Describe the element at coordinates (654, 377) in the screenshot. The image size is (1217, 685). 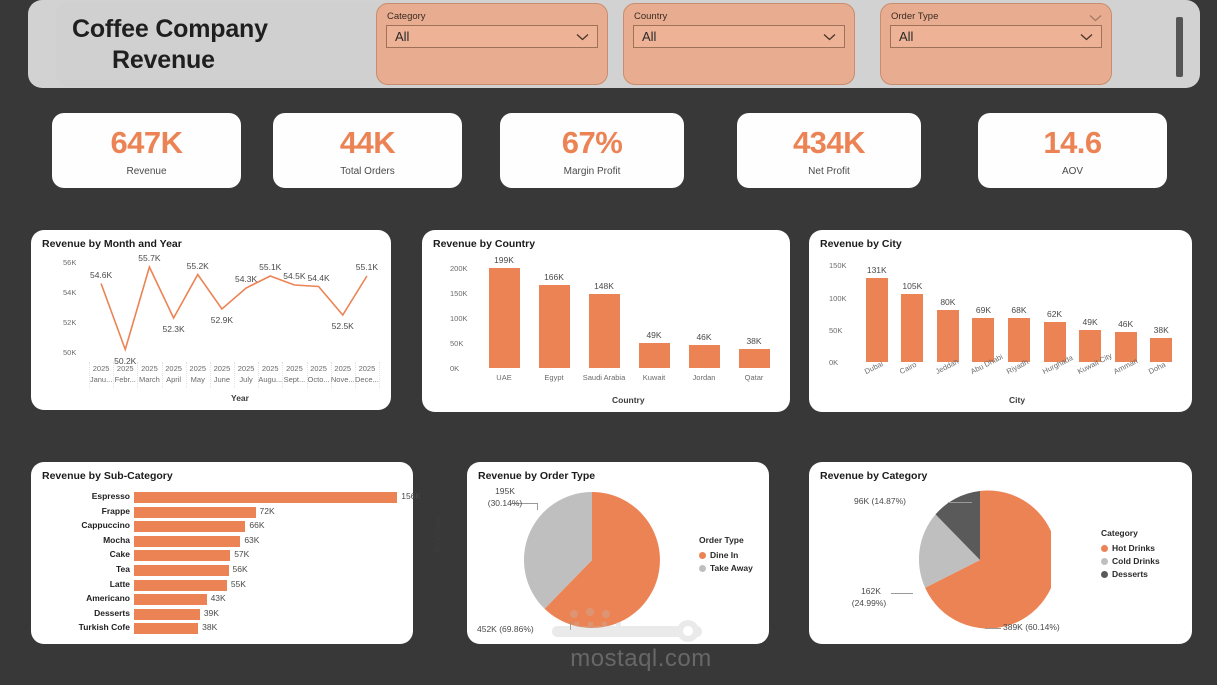
I see `x-tick-kuwait: Kuwait` at that location.